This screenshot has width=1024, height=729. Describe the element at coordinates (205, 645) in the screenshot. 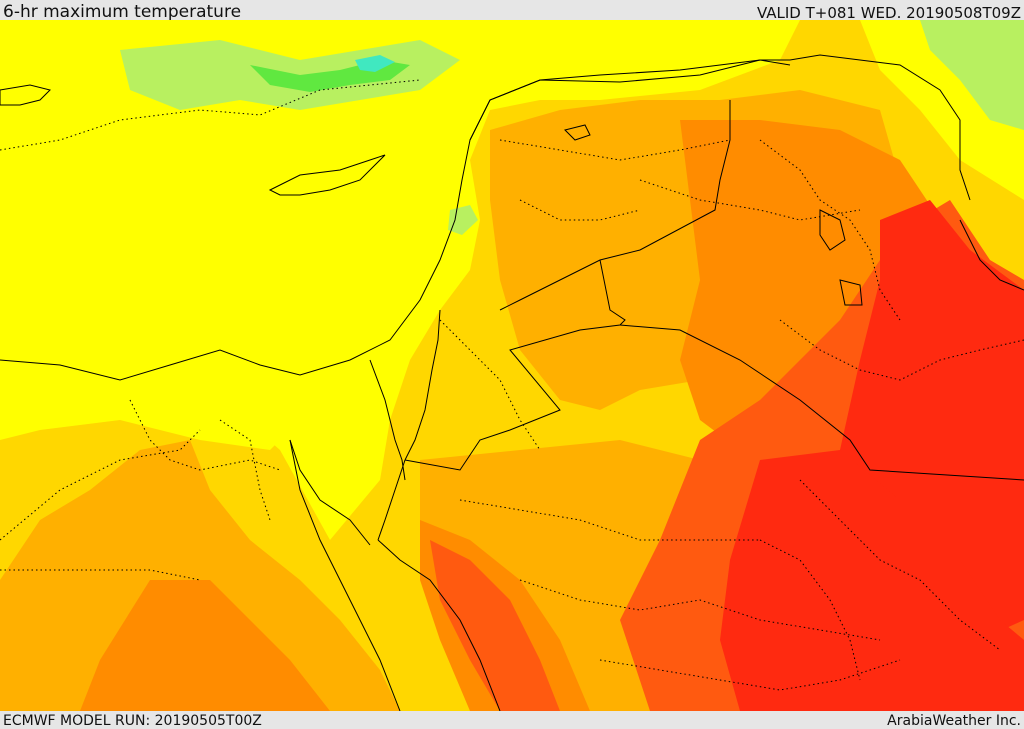

I see `orange-zone-egypt-south` at that location.